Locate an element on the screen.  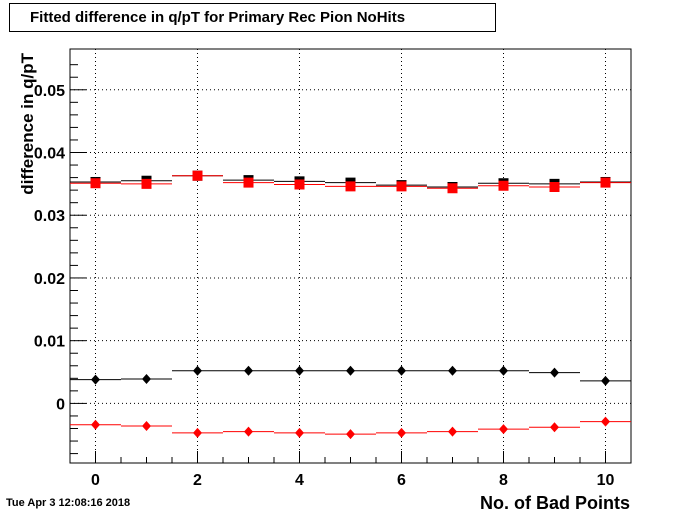
x-tick-label: 10 is located at coordinates (606, 480).